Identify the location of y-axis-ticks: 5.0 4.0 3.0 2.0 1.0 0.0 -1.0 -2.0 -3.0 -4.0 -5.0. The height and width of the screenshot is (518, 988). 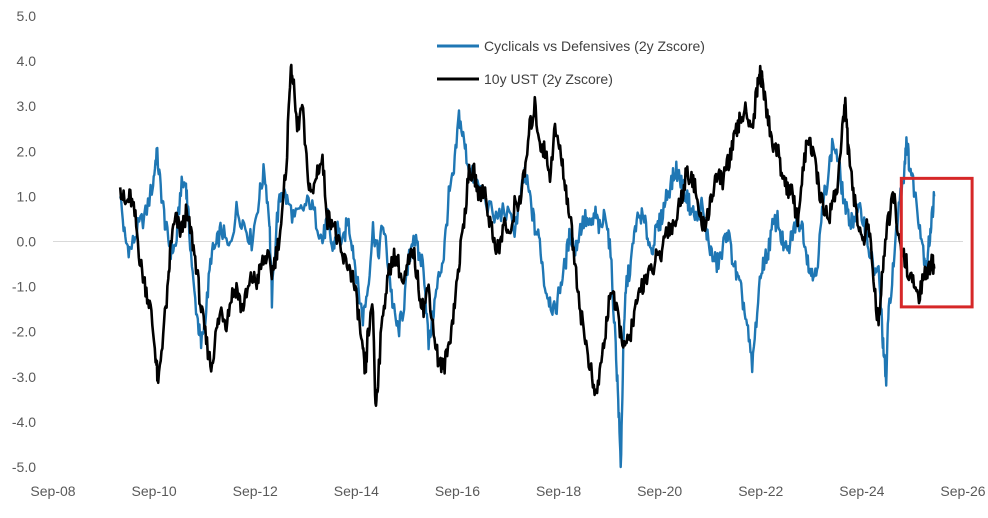
(24, 241).